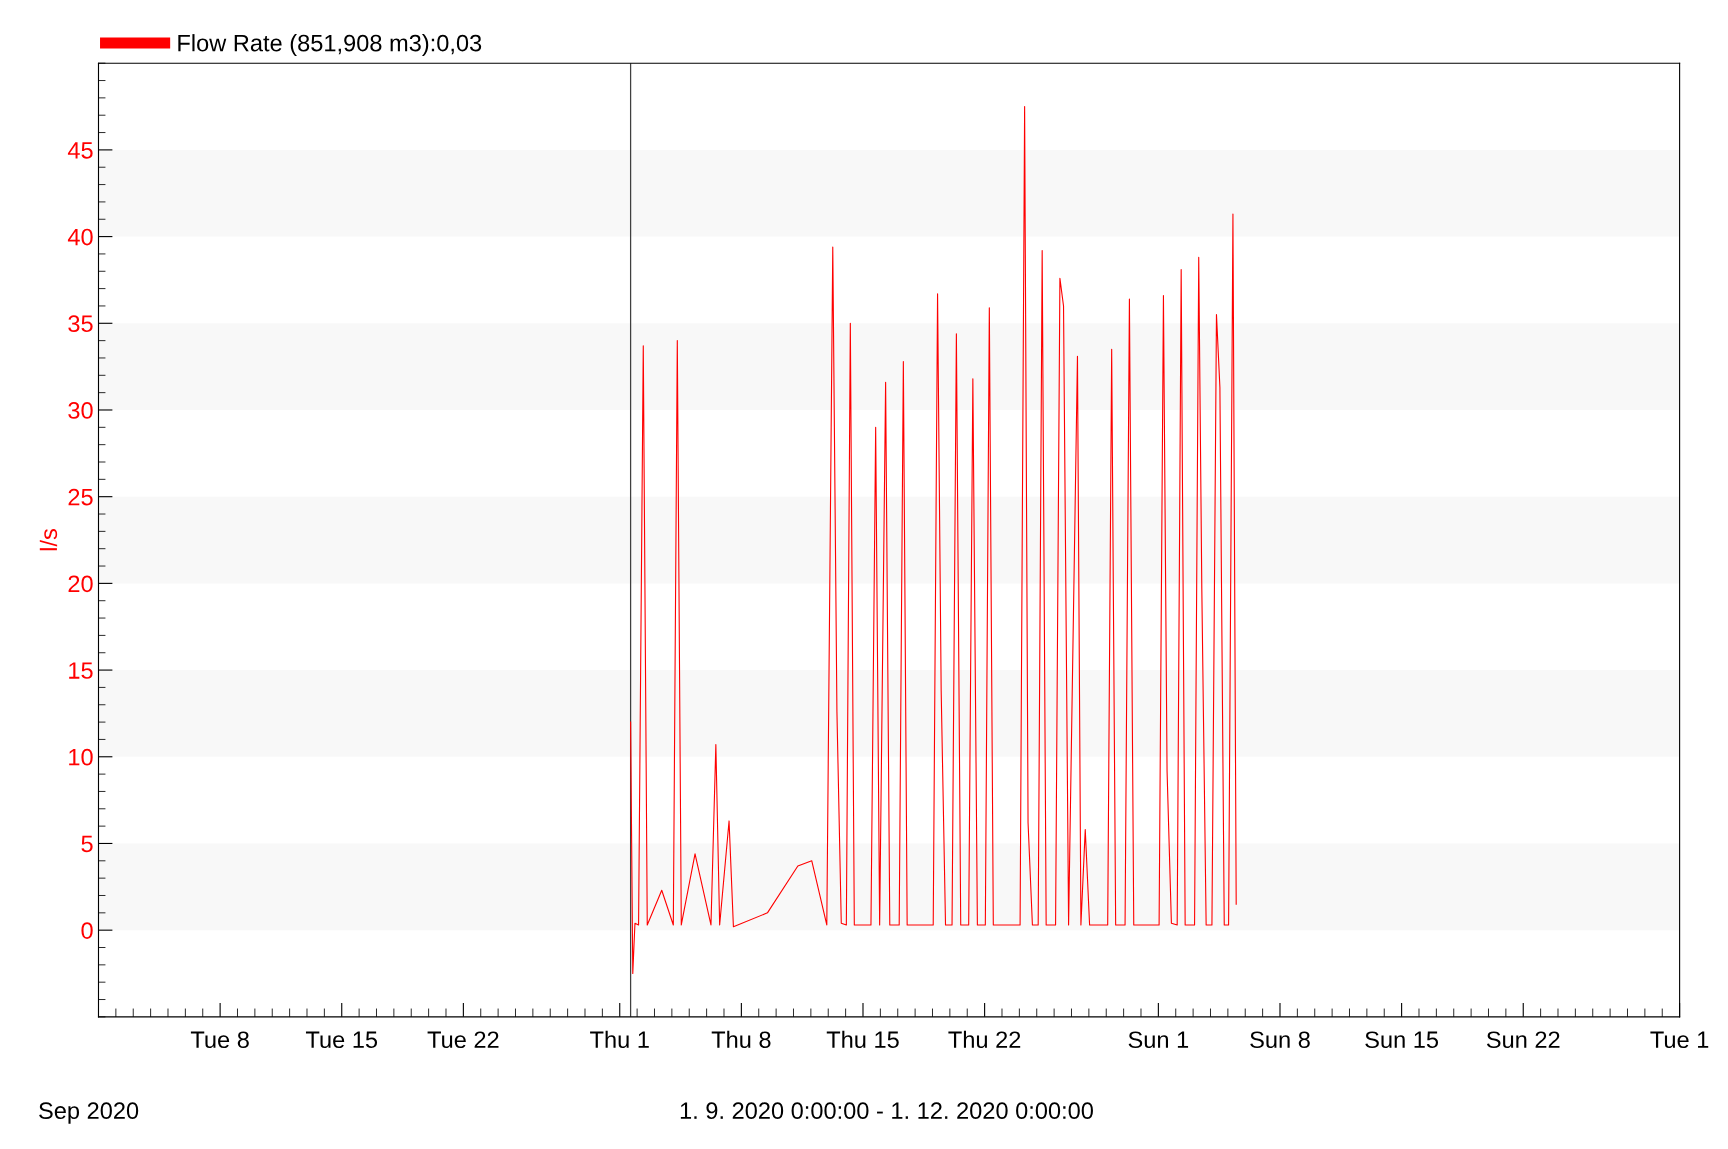 The image size is (1728, 1149). I want to click on y-tick-label: 10, so click(81, 757).